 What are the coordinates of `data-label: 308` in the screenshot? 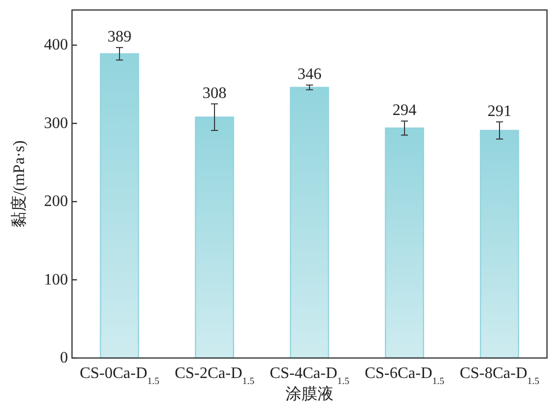 It's located at (214, 93).